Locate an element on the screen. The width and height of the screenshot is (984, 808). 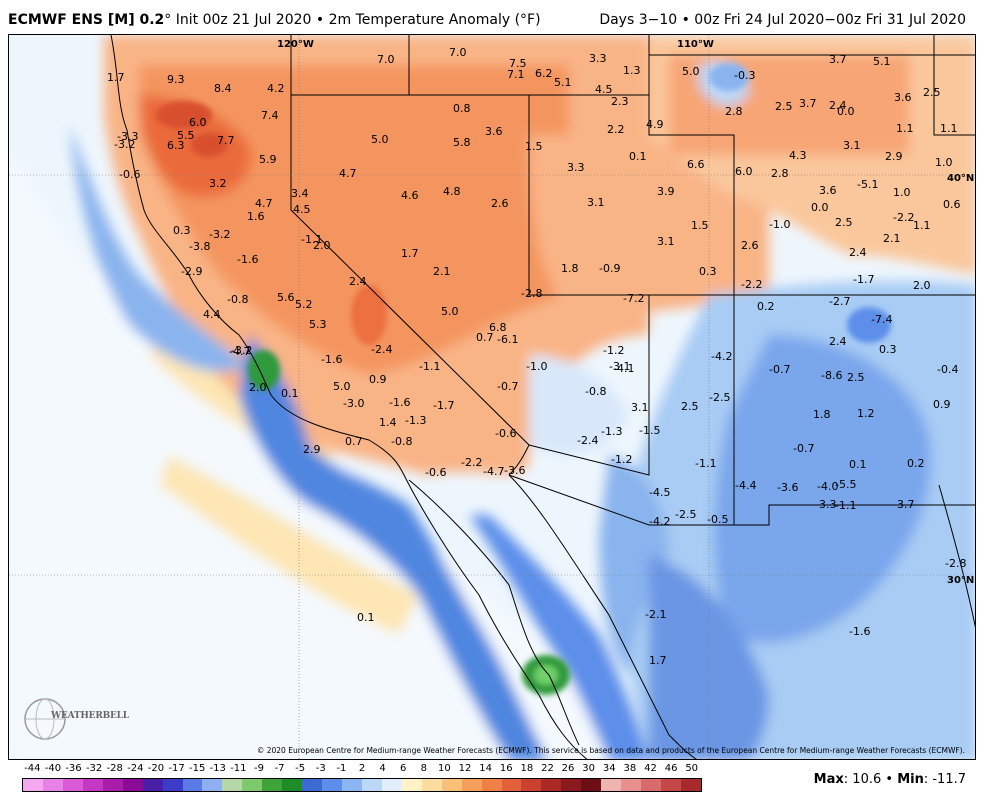
anomaly-value: -0.6 is located at coordinates (435, 472).